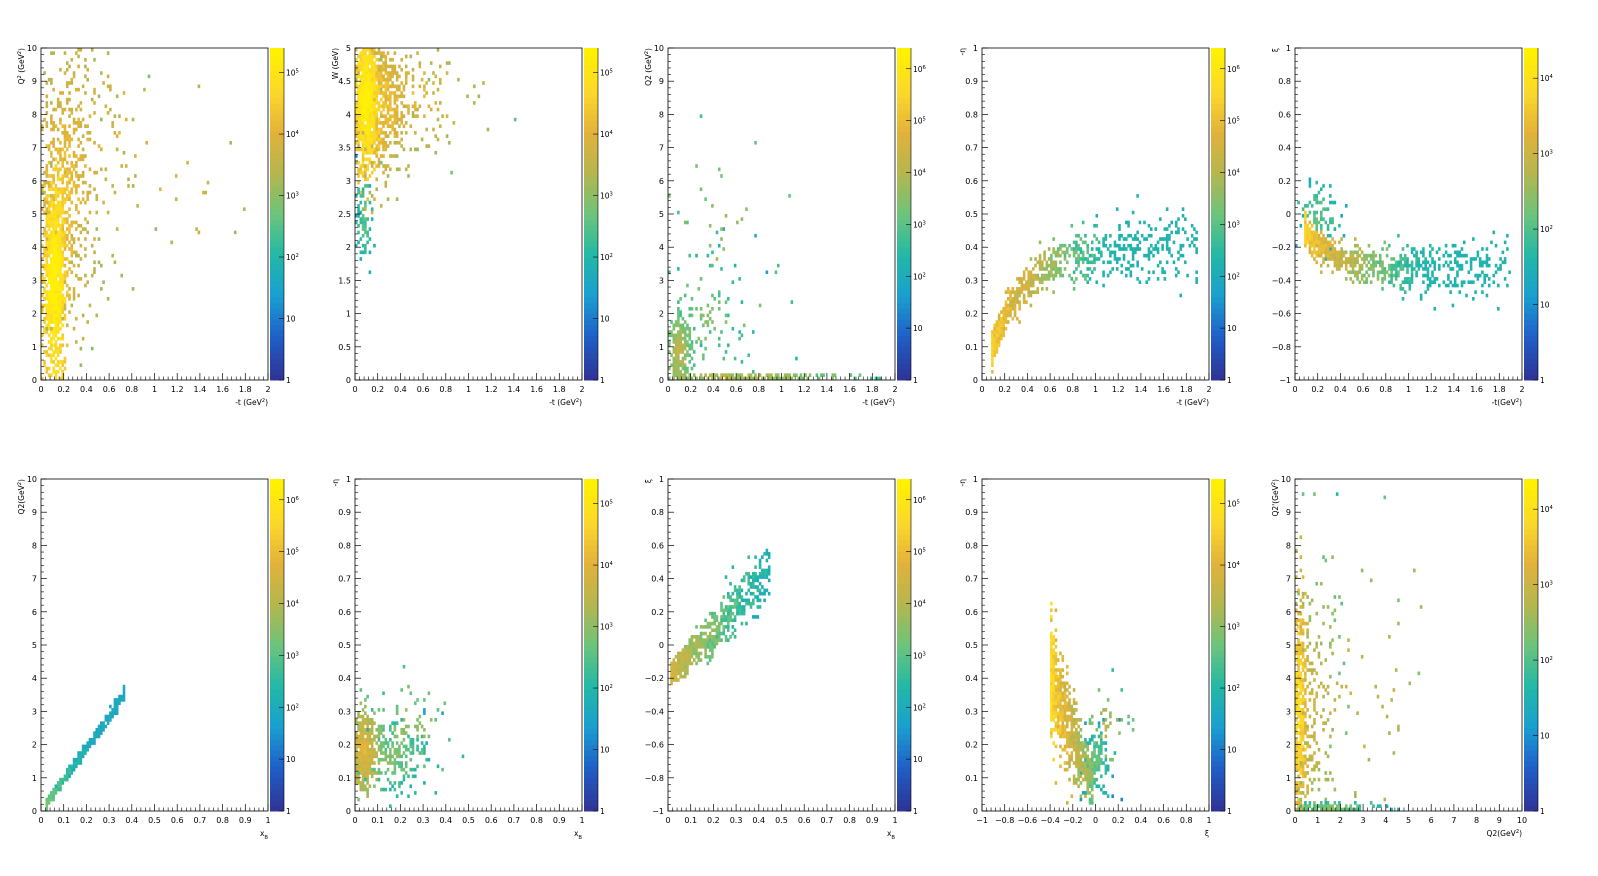 The image size is (1598, 876). What do you see at coordinates (32, 48) in the screenshot?
I see `y-tick-label: 10` at bounding box center [32, 48].